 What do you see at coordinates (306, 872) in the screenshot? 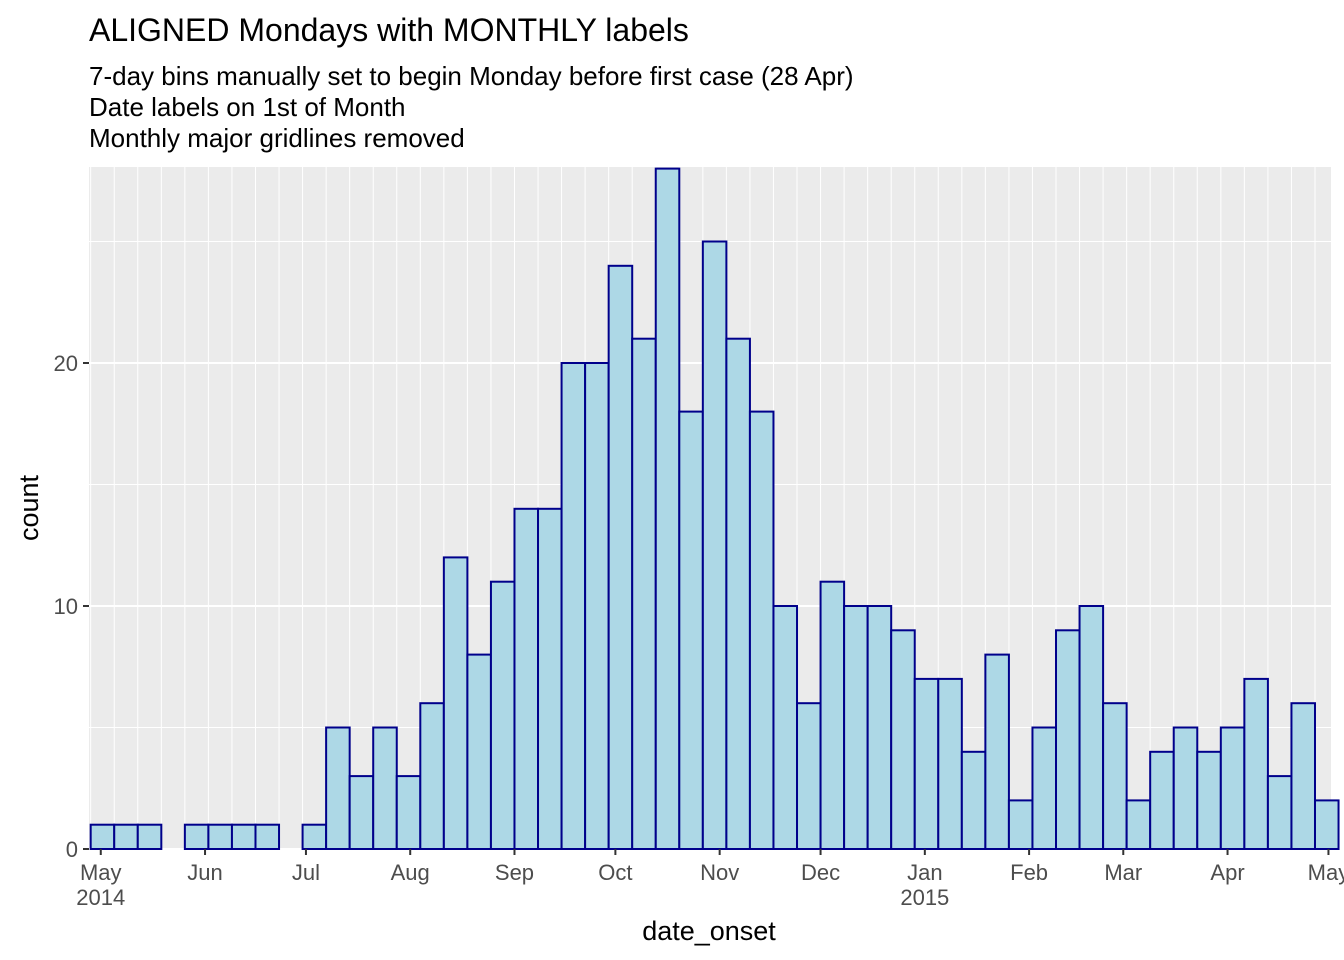
I see `x-tick-label: Jul` at bounding box center [306, 872].